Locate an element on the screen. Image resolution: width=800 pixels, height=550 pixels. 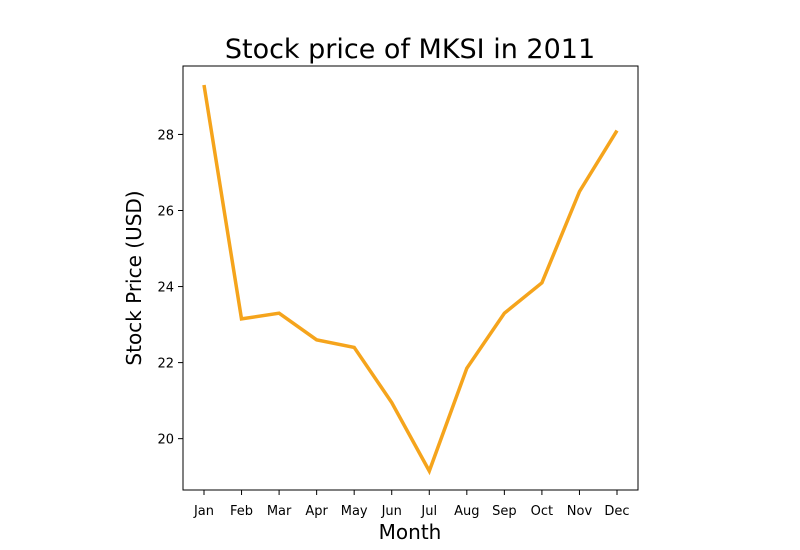
y-tick-label-22: 22 is located at coordinates (165, 364).